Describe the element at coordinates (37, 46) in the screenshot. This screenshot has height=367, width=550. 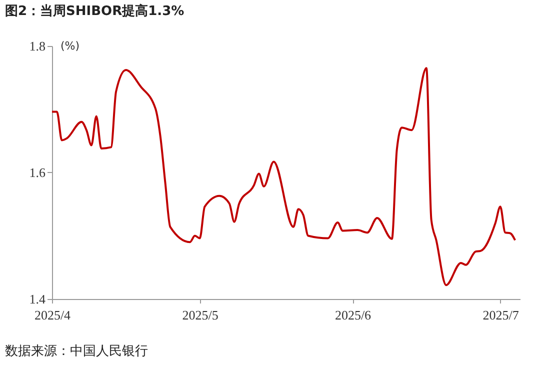
I see `y-tick-label: 1.8` at that location.